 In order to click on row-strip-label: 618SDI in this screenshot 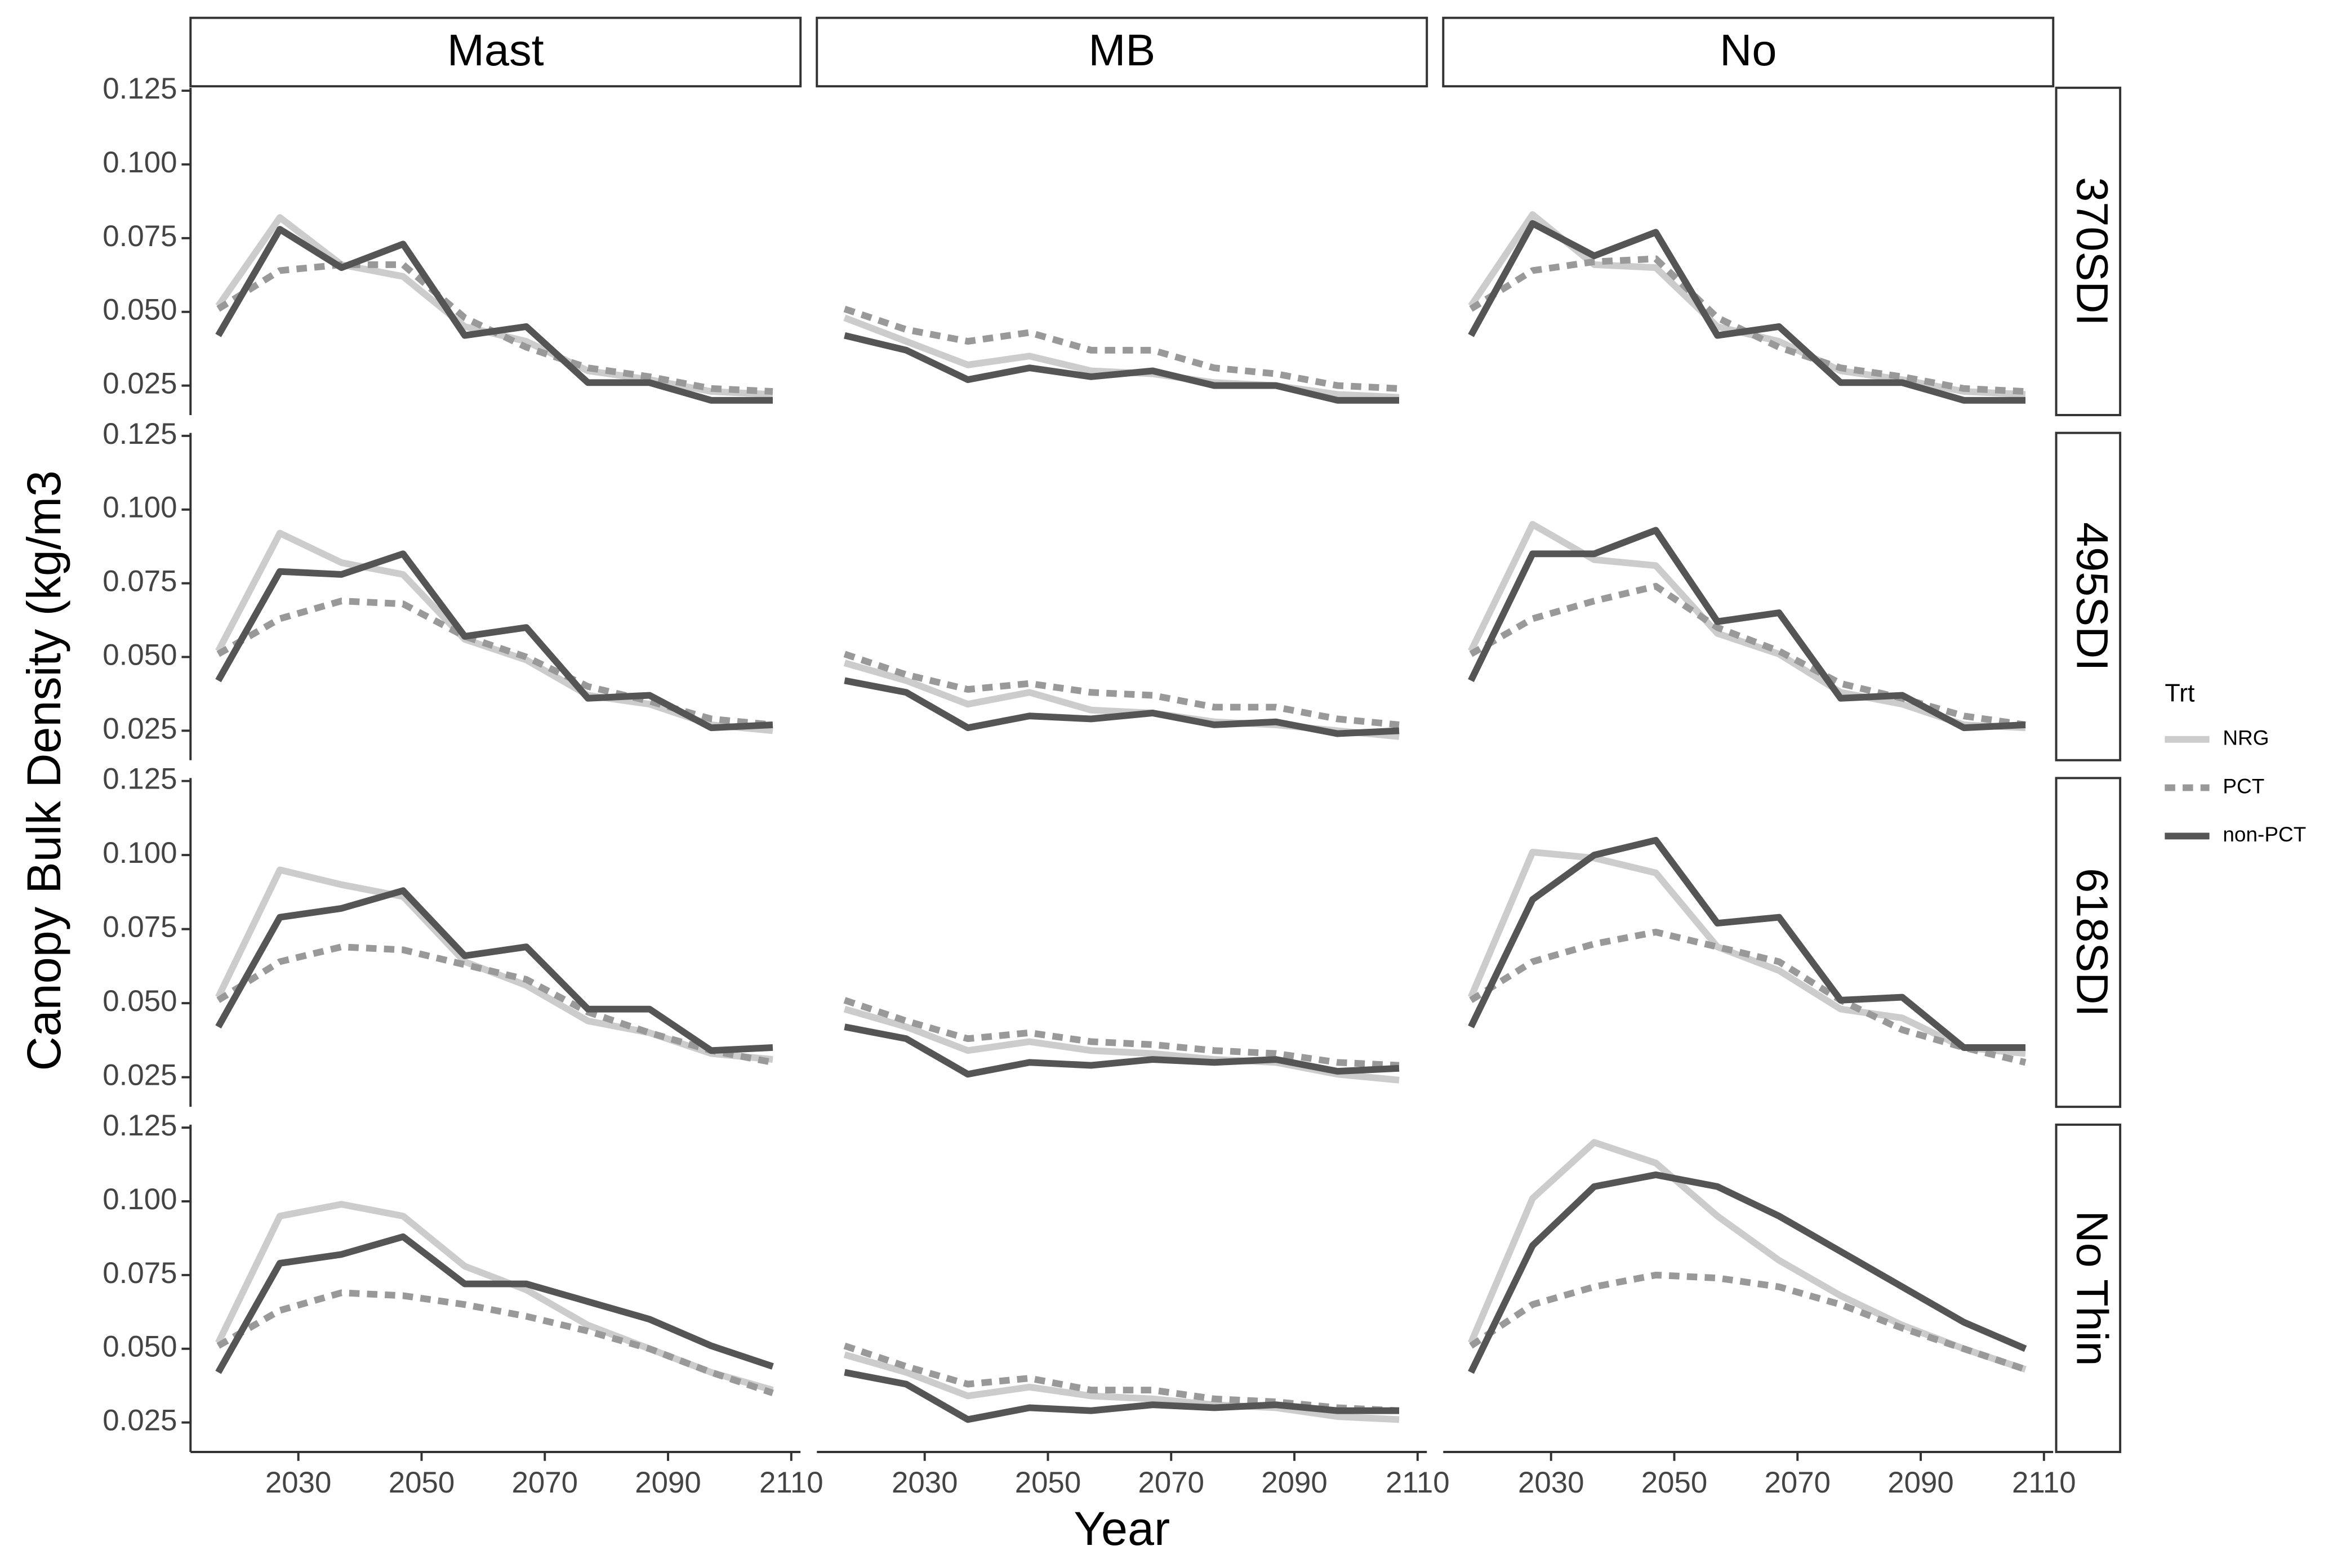, I will do `click(2093, 942)`.